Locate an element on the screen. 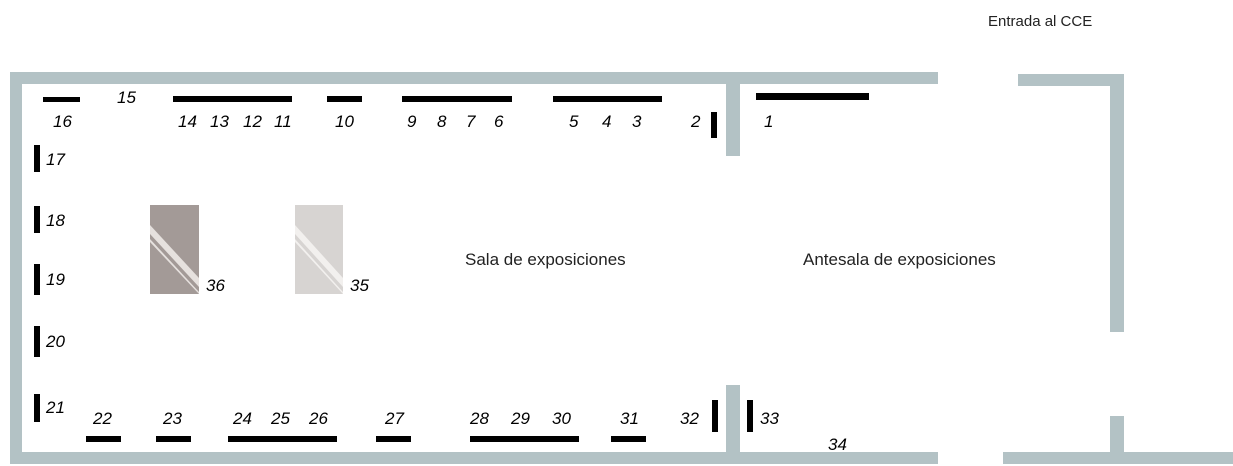  exhibit-number: 20 is located at coordinates (55, 341).